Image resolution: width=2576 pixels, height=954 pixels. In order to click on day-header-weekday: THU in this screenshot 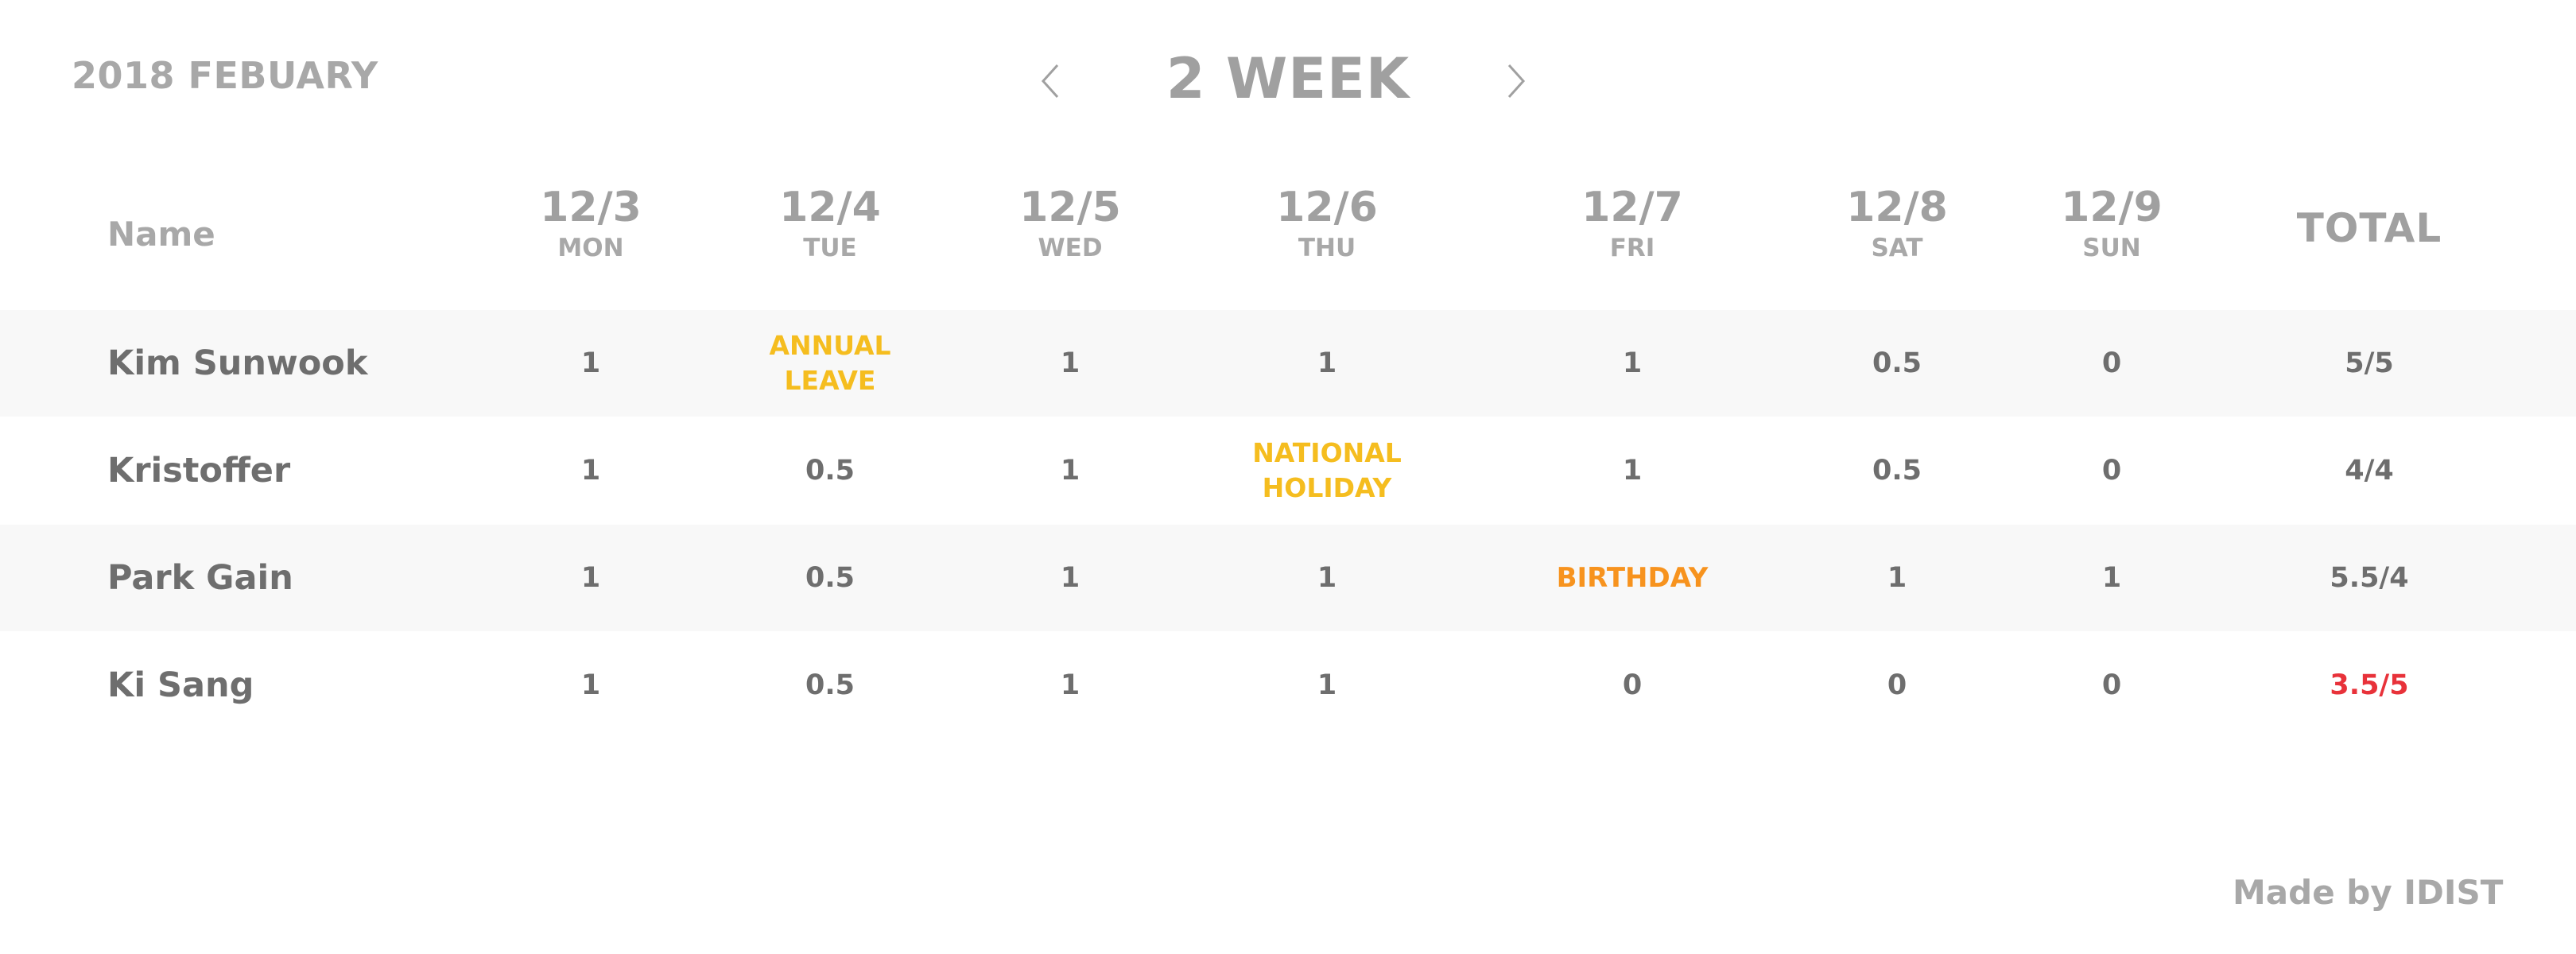, I will do `click(1327, 248)`.